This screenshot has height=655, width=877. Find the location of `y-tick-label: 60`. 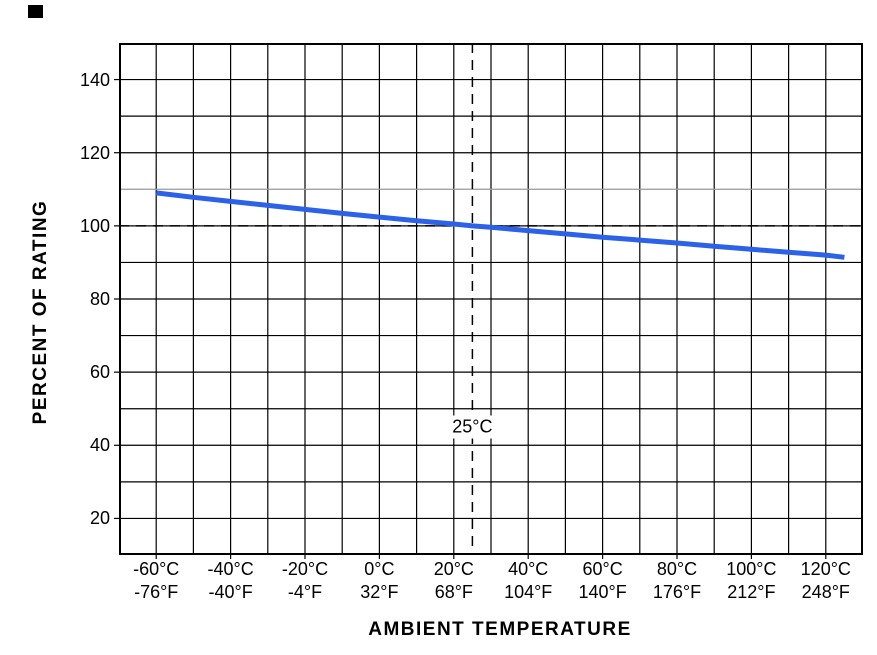

y-tick-label: 60 is located at coordinates (99, 372).